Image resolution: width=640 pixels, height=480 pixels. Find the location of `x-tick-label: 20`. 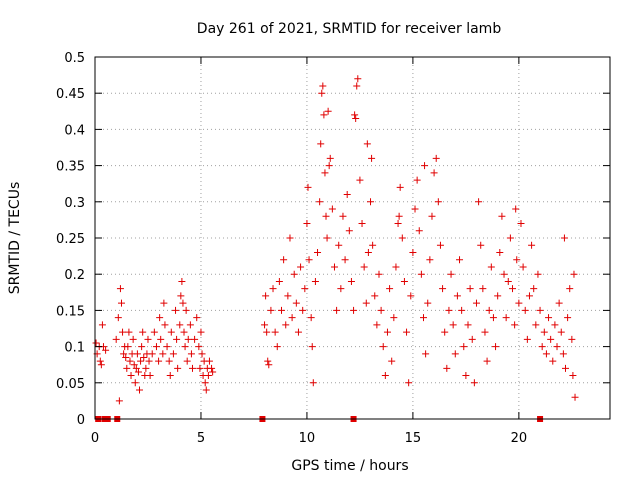

x-tick-label: 20 is located at coordinates (519, 438).